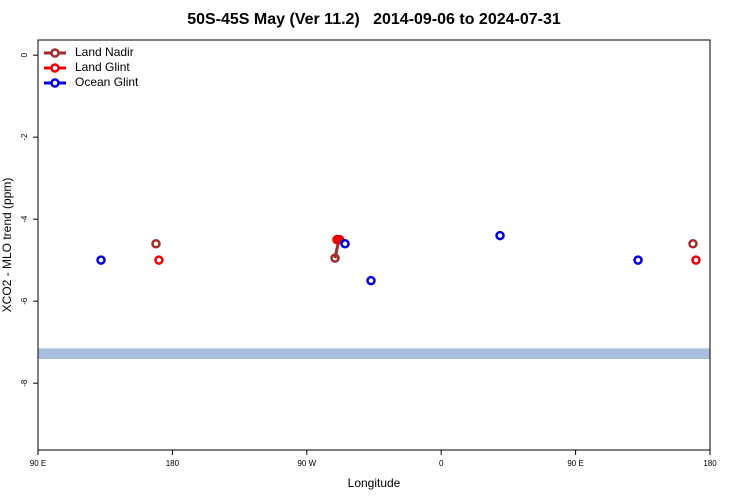  Describe the element at coordinates (102, 67) in the screenshot. I see `legend-label: Land Glint` at that location.